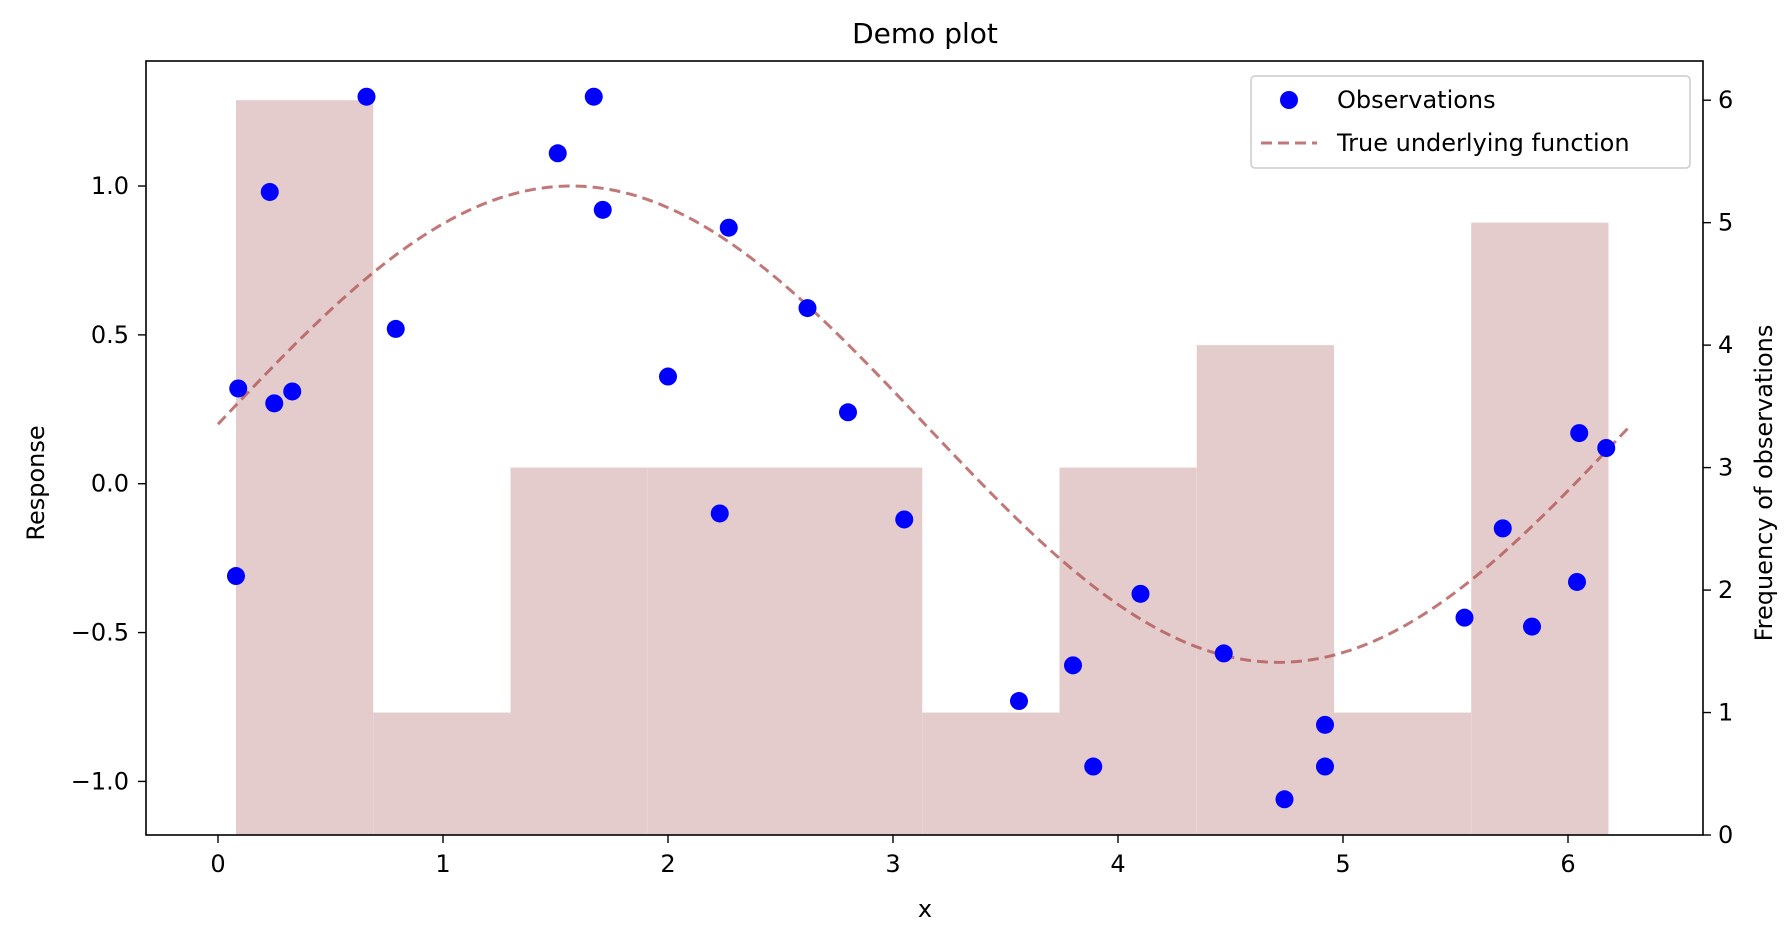 The height and width of the screenshot is (939, 1792). Describe the element at coordinates (100, 633) in the screenshot. I see `y-tick-label-1: −0.5` at that location.